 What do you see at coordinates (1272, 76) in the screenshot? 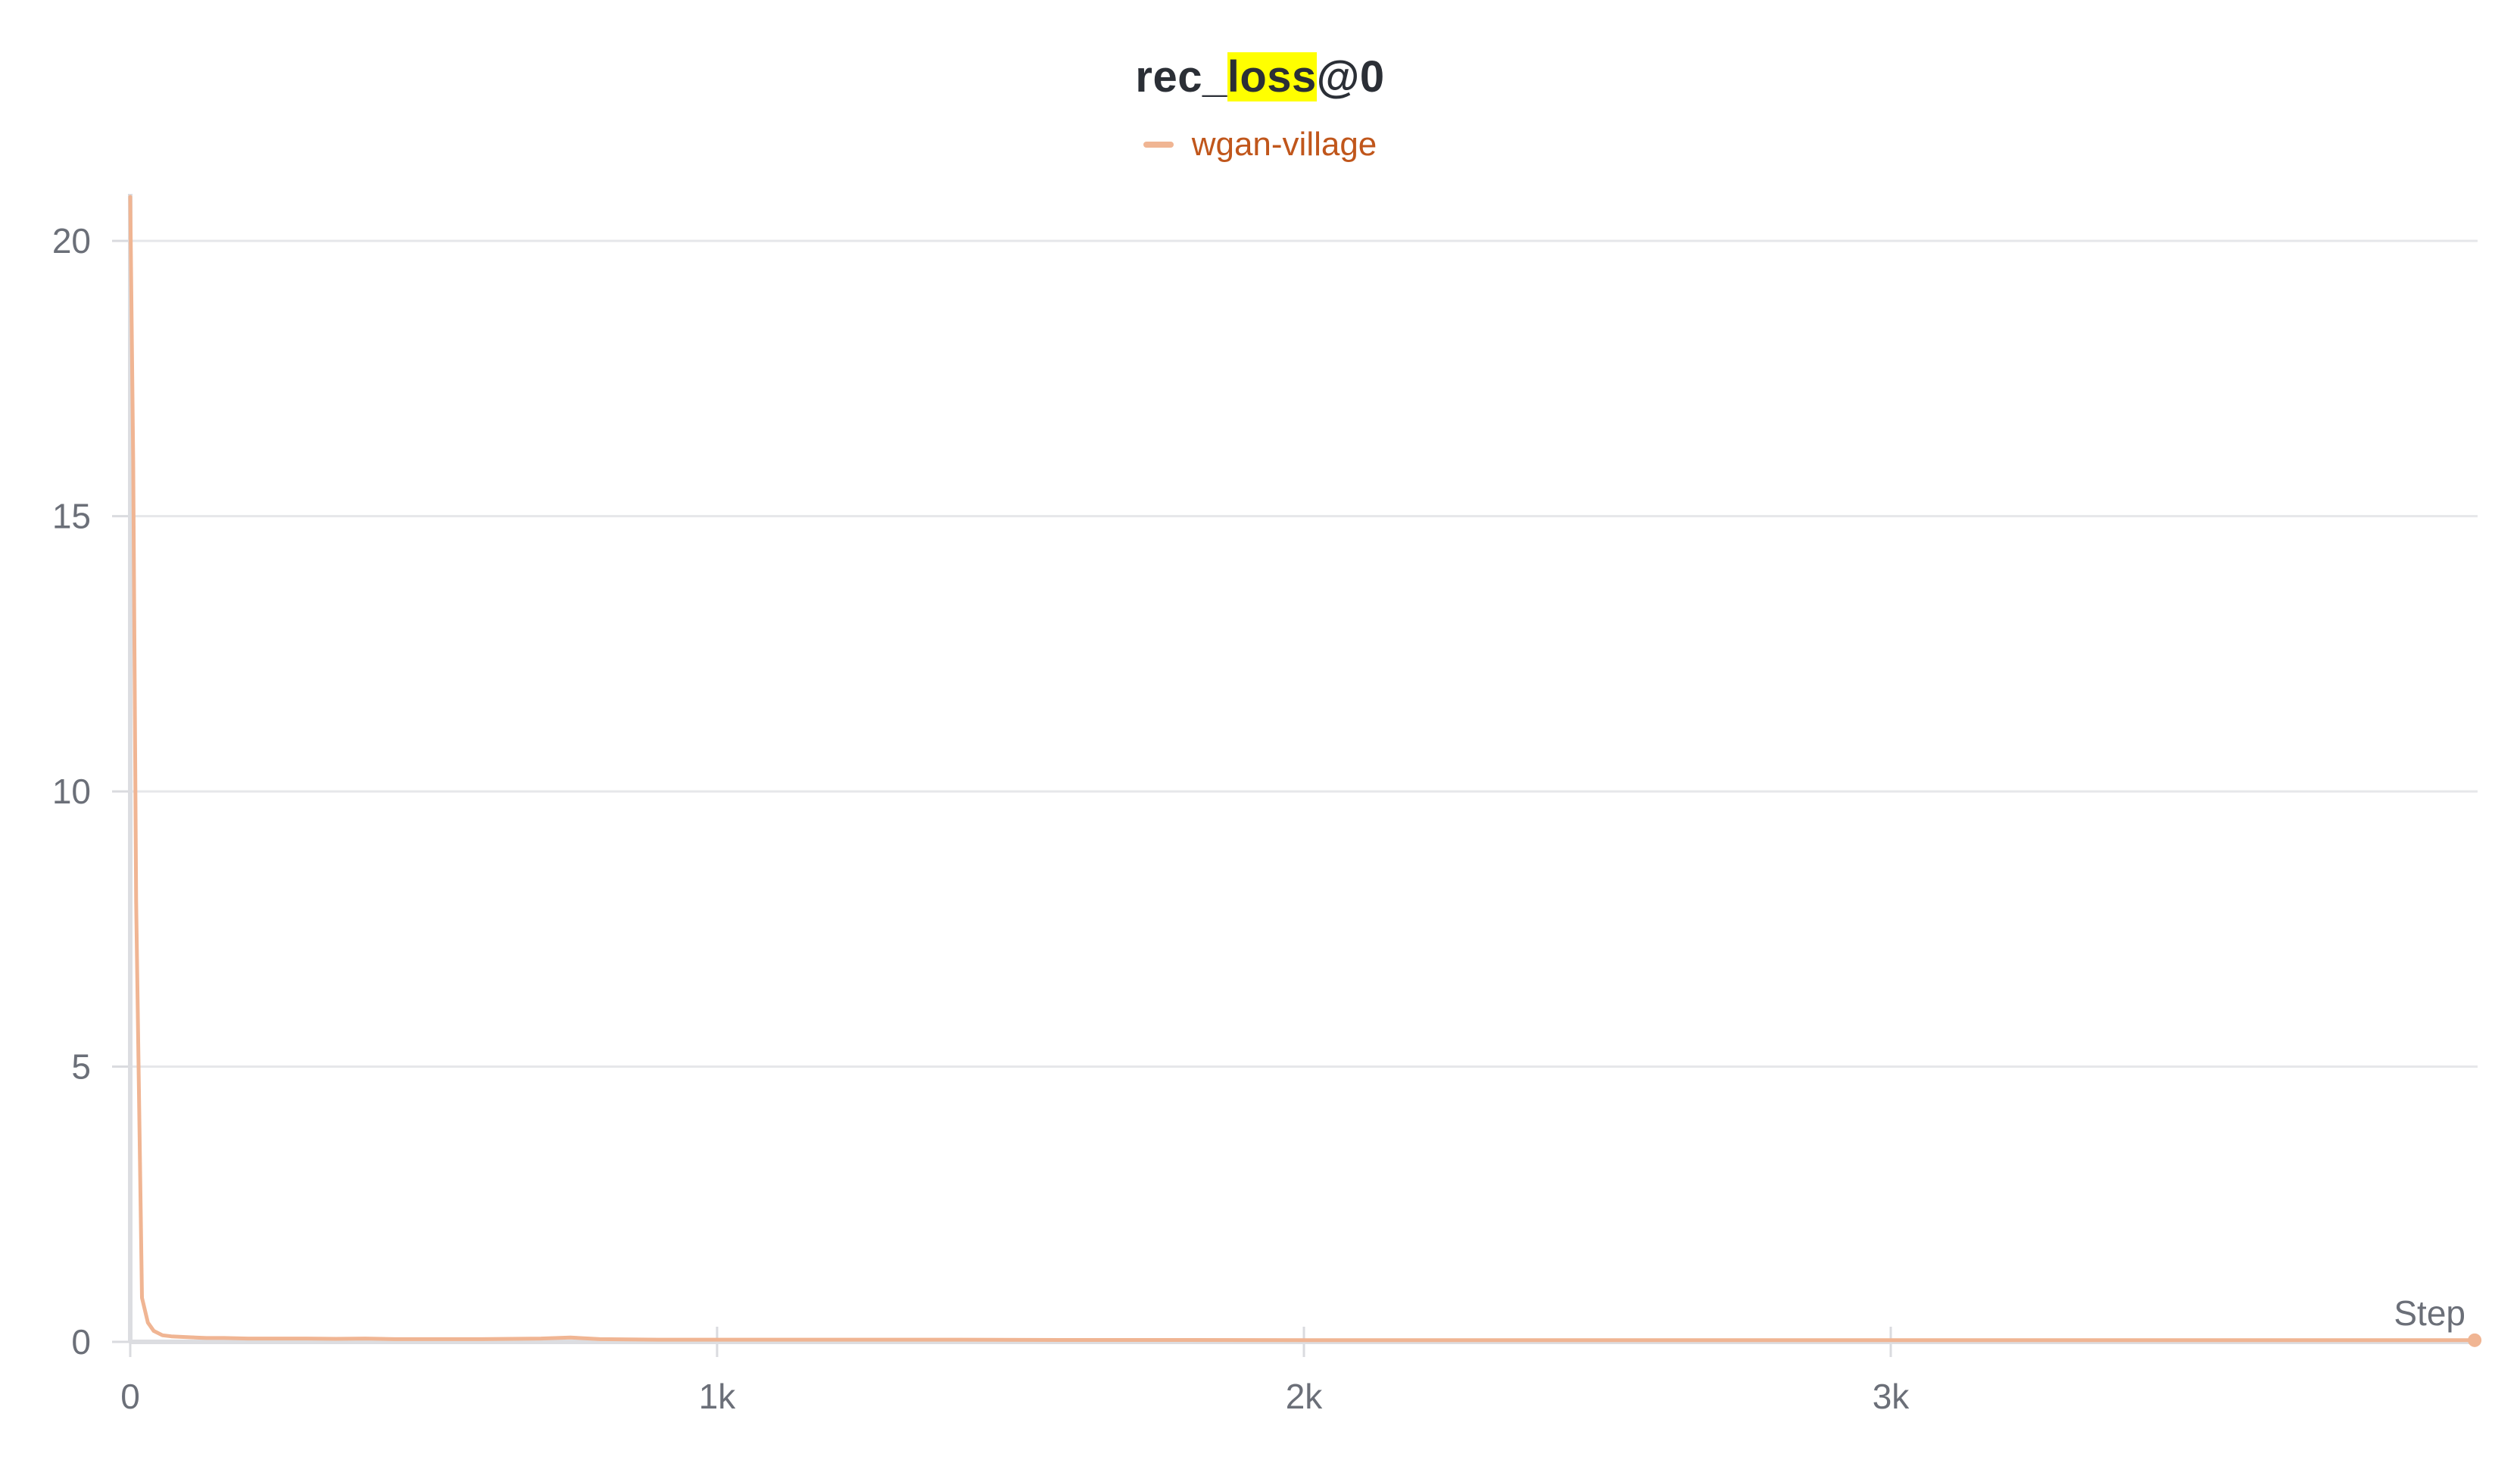
I see `chart-title-highlight: loss` at bounding box center [1272, 76].